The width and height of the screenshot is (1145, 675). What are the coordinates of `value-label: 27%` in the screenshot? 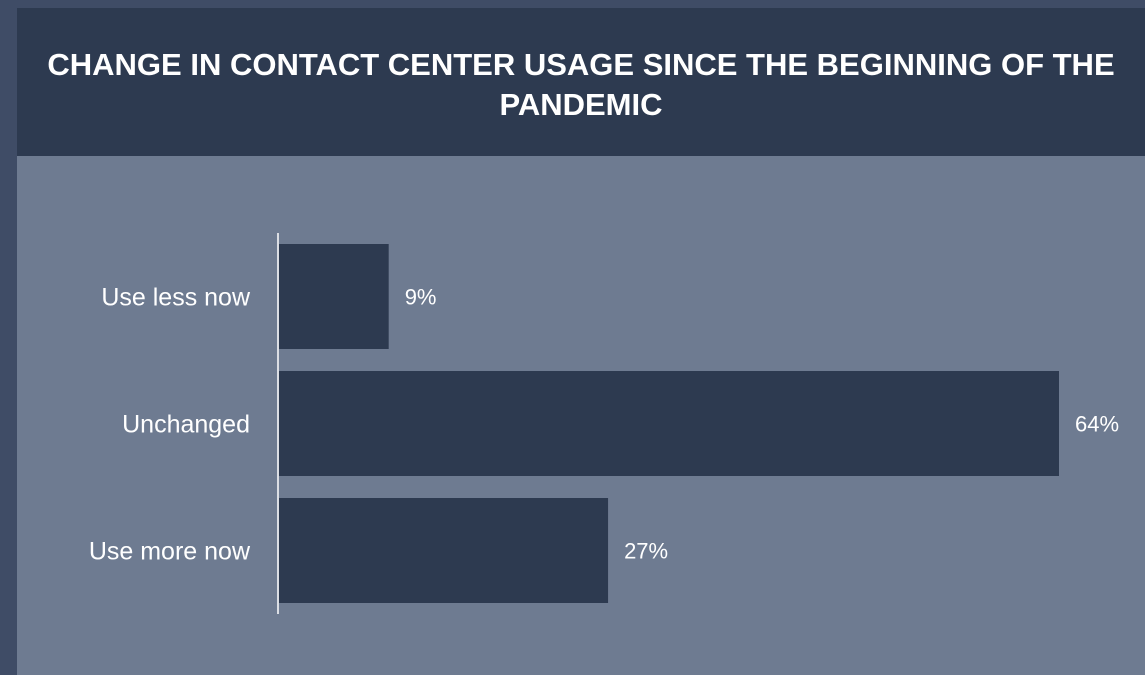 It's located at (646, 551).